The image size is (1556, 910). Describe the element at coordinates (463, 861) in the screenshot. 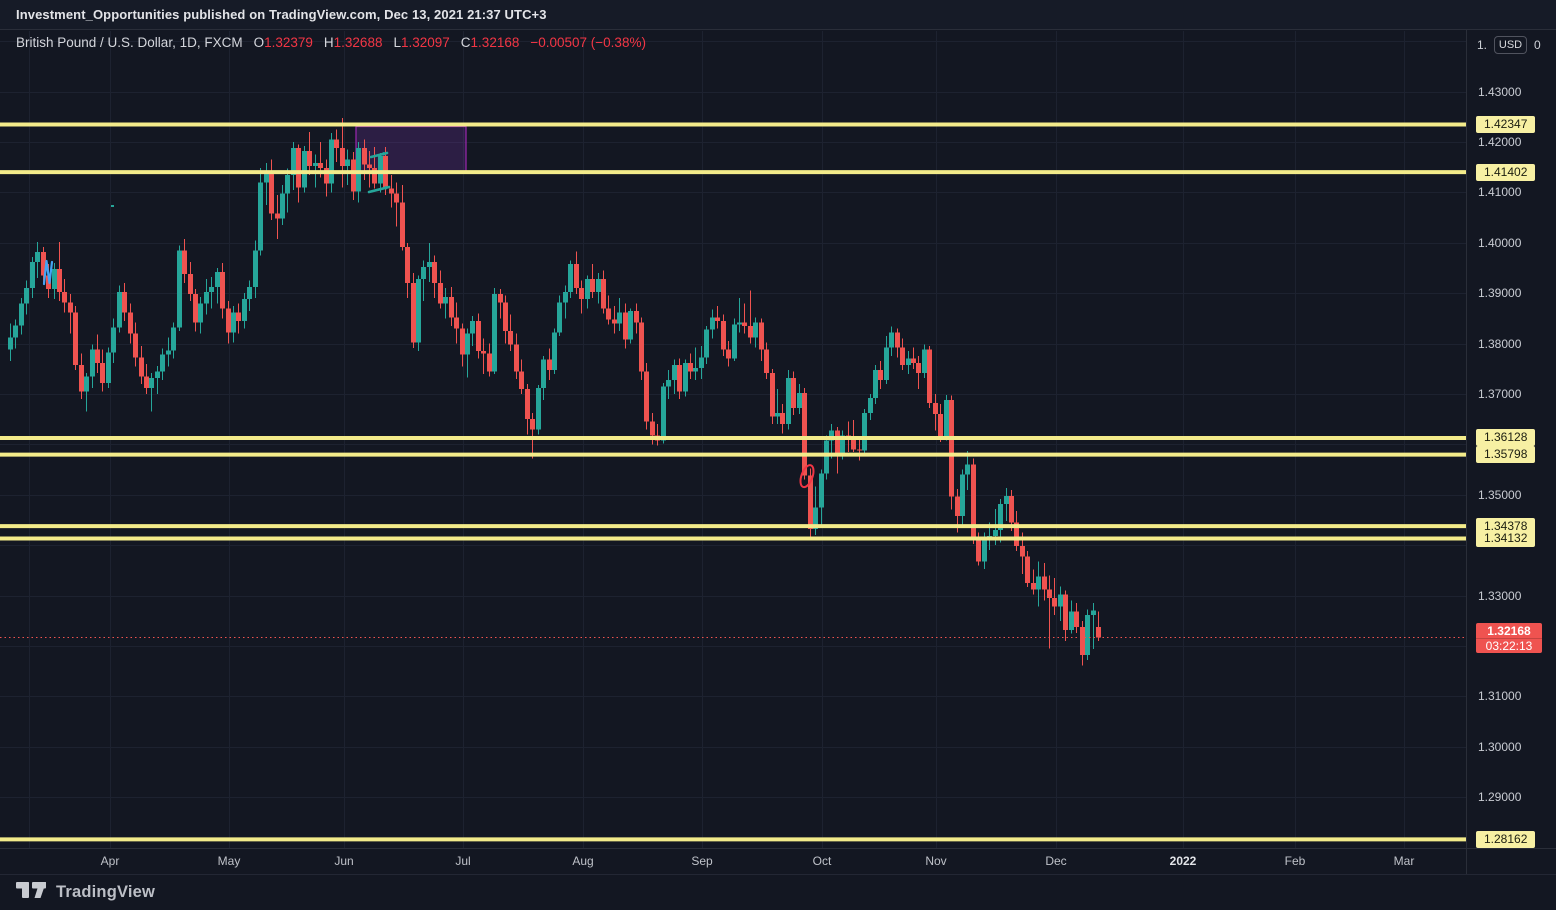

I see `time-axis-label: Jul` at that location.